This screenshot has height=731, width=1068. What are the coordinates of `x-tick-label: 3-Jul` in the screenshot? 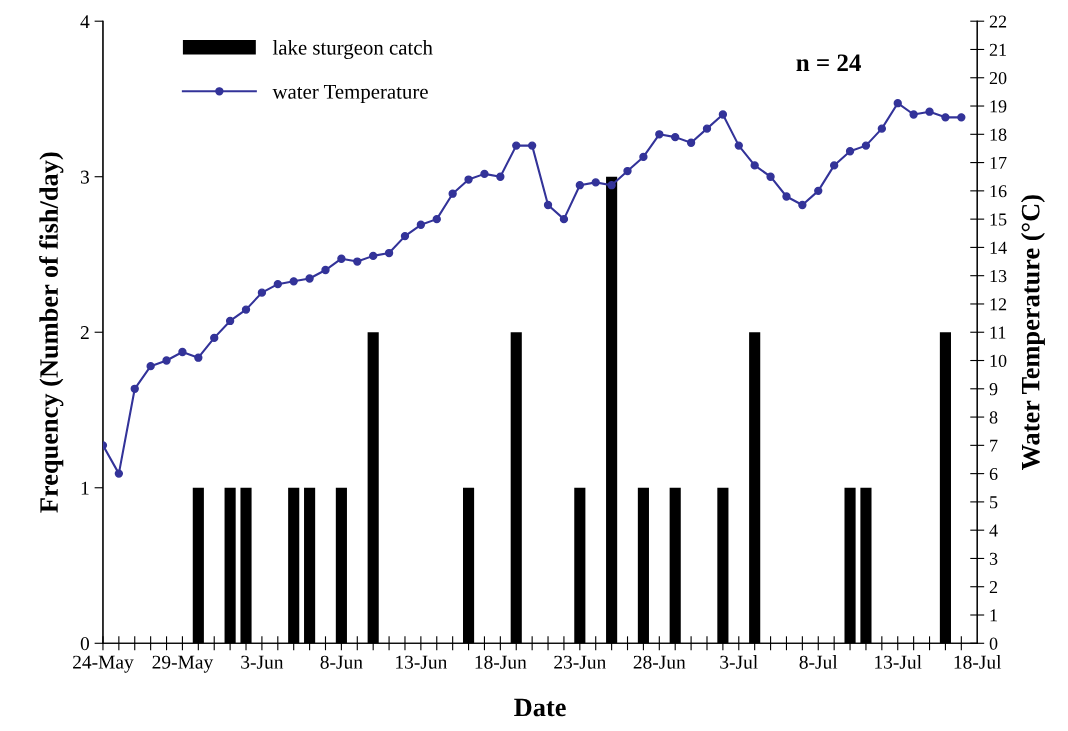 It's located at (739, 662).